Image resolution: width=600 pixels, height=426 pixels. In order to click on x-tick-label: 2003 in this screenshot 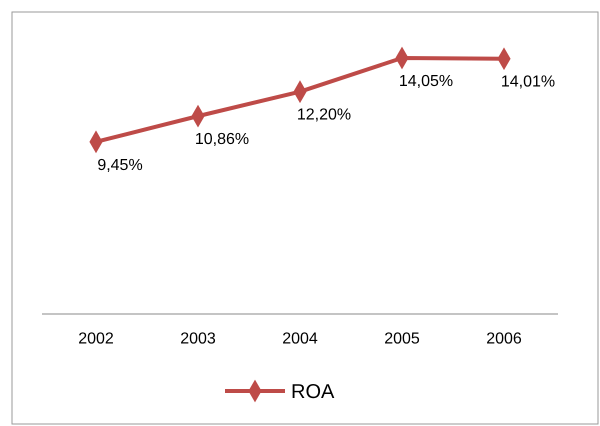, I will do `click(198, 339)`.